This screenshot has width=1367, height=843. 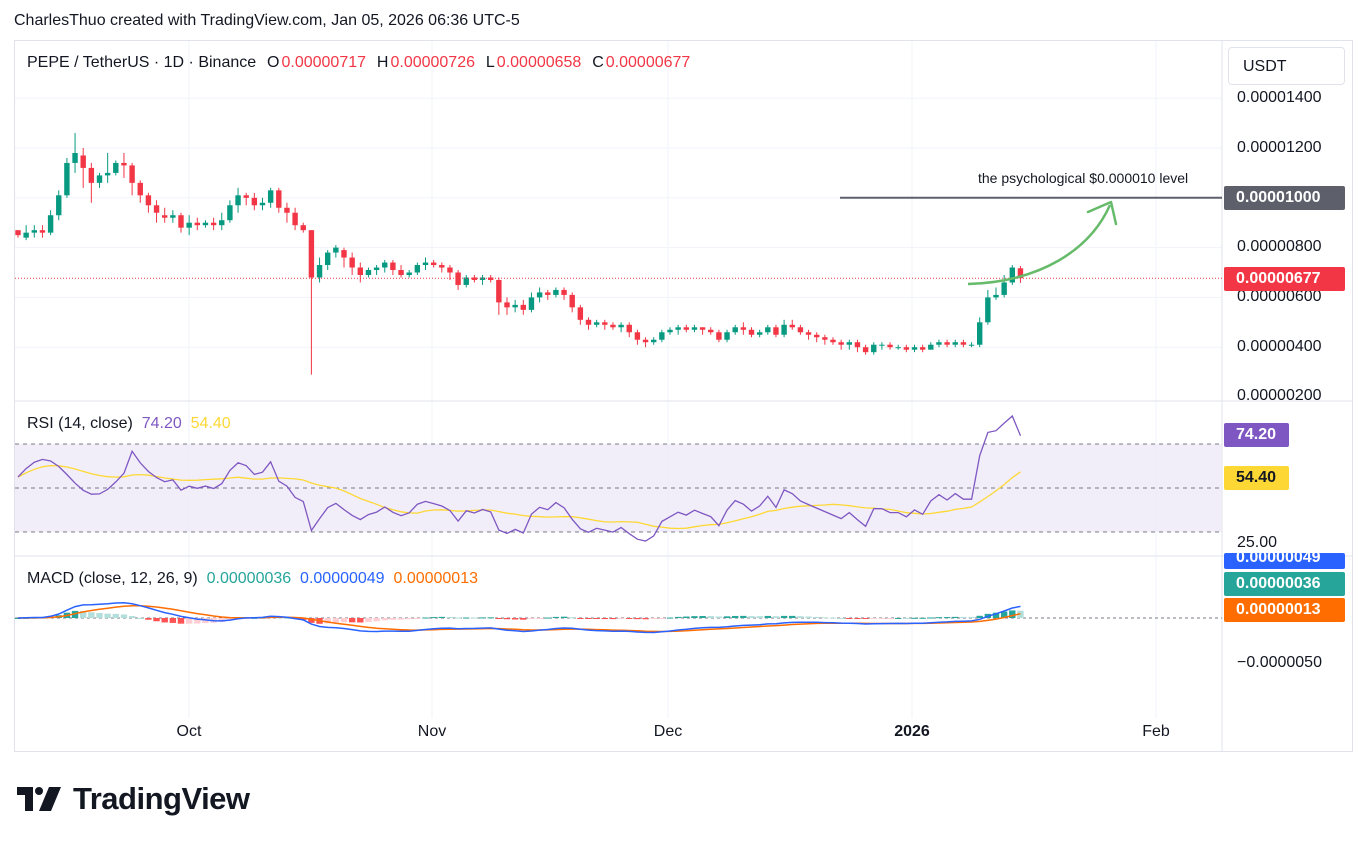 I want to click on price-tick: 0.00000800, so click(x=1279, y=246).